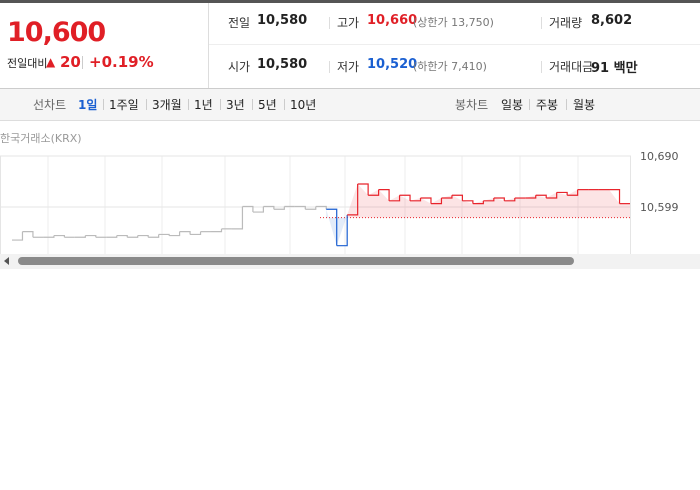 The height and width of the screenshot is (490, 700). I want to click on tab: 일봉, so click(512, 105).